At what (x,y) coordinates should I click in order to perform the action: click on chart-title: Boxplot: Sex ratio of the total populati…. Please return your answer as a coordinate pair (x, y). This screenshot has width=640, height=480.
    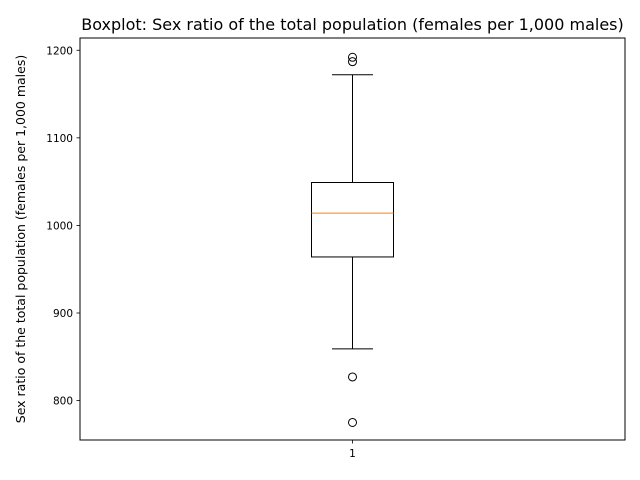
    Looking at the image, I should click on (352, 24).